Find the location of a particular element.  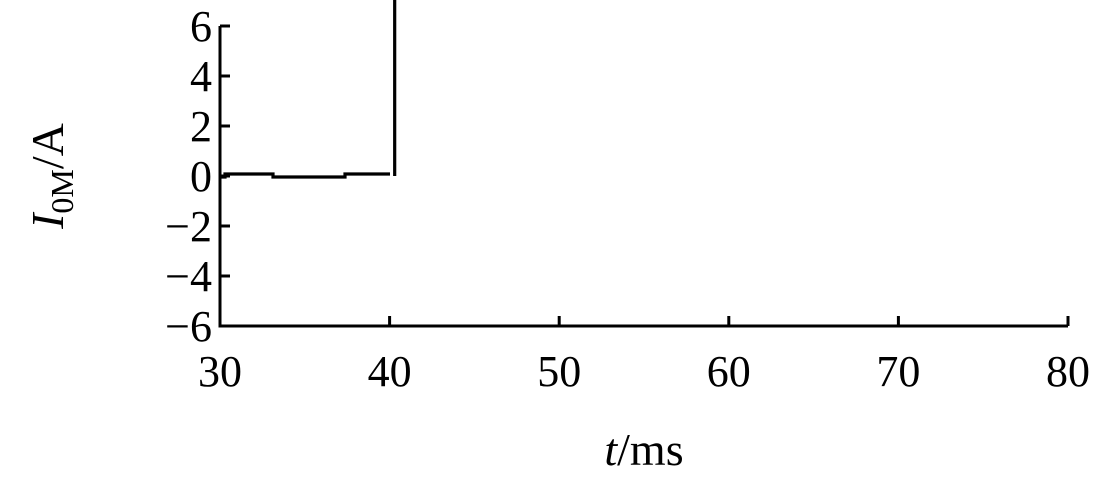

x-tick-label: 40 is located at coordinates (390, 371).